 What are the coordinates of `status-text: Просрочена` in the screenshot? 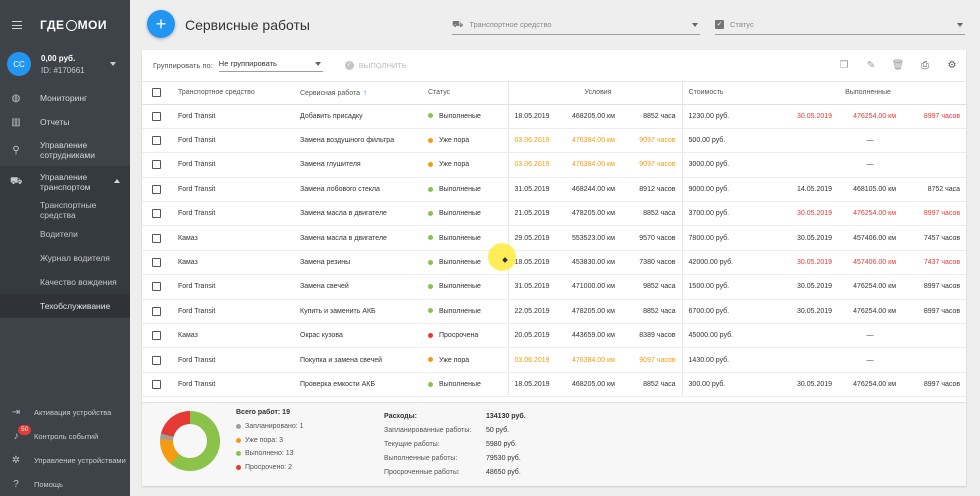 It's located at (459, 336).